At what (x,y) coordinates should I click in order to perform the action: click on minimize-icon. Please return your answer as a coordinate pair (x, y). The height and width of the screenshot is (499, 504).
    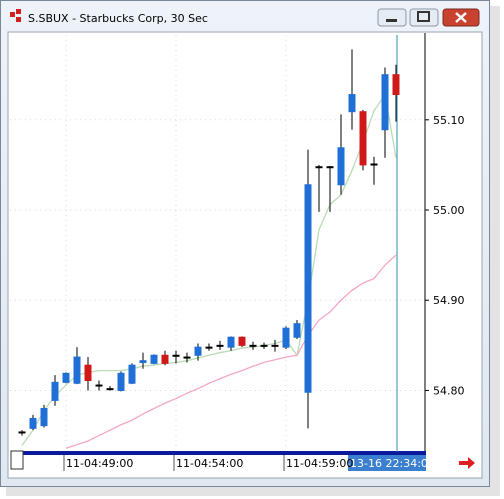
    Looking at the image, I should click on (391, 20).